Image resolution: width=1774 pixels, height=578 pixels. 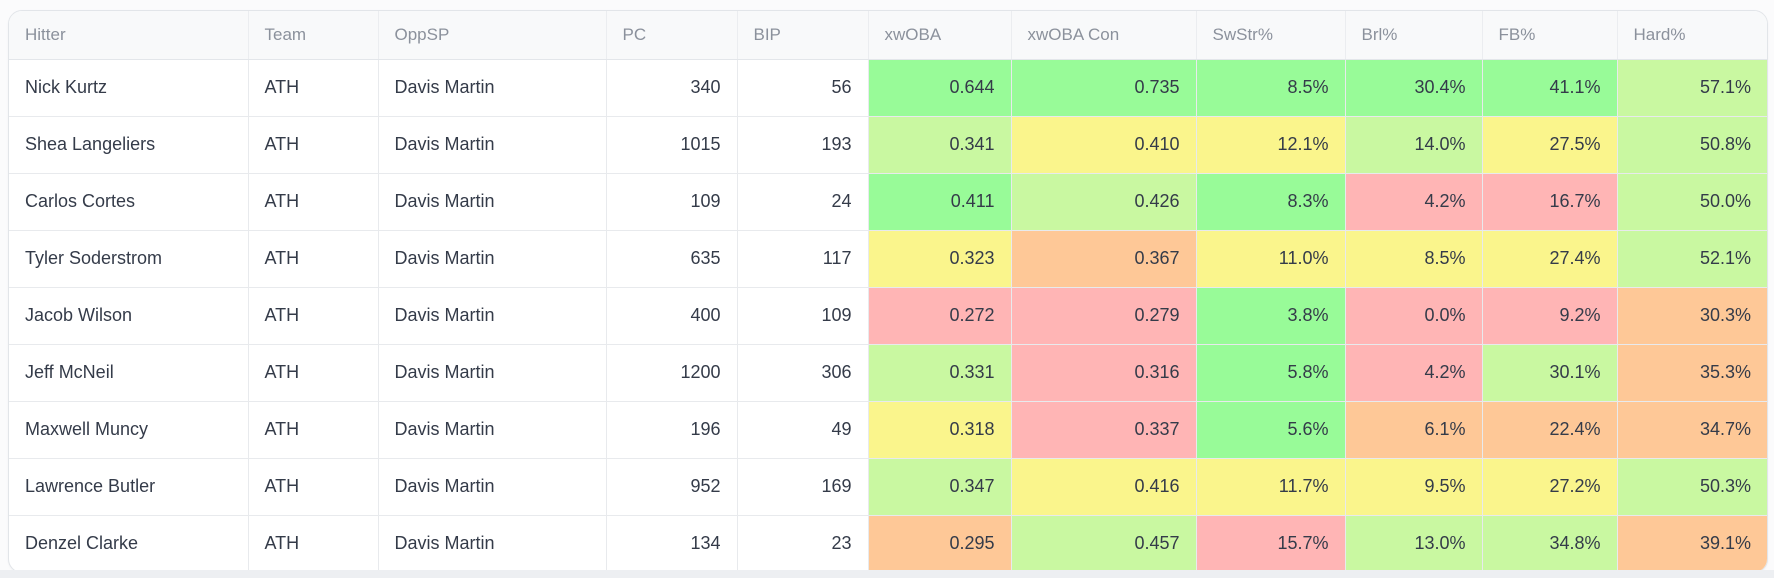 I want to click on cell-hitter: Shea Langeliers, so click(x=128, y=144).